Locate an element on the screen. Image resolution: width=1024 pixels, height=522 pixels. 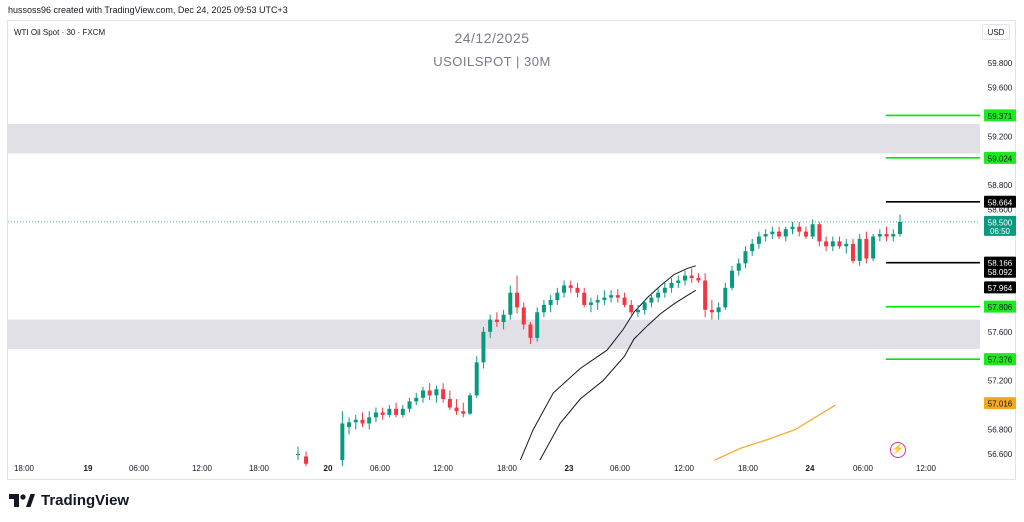
axis-price-label: 57.016 is located at coordinates (1000, 404).